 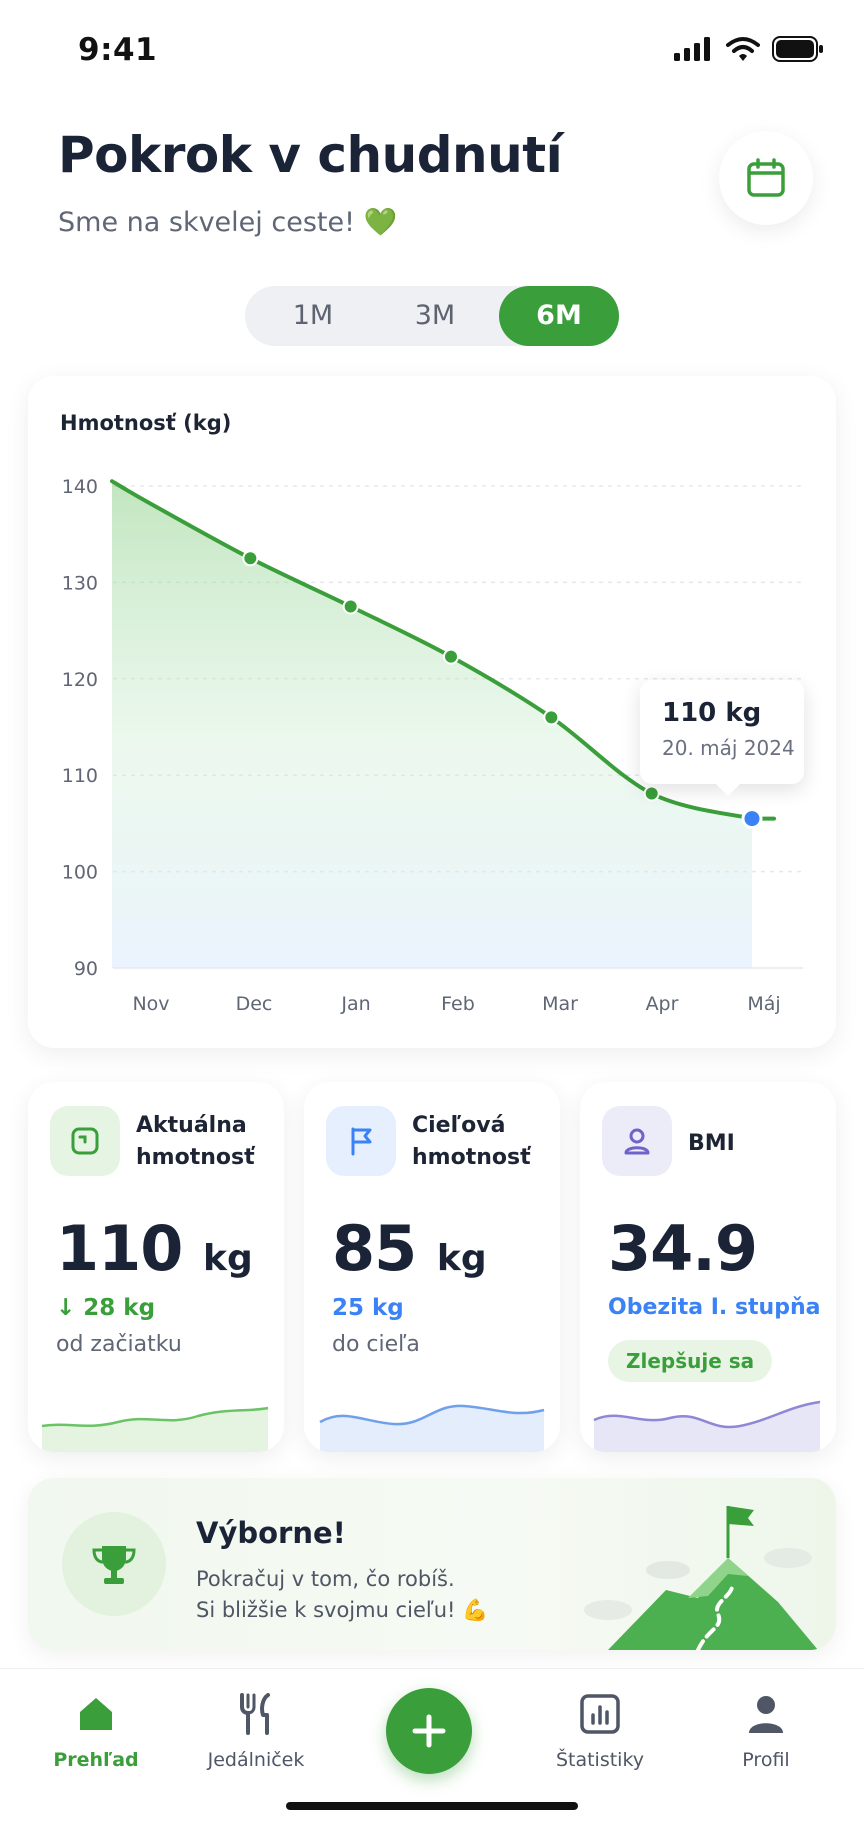 I want to click on x-tick-label: Nov, so click(x=150, y=1004).